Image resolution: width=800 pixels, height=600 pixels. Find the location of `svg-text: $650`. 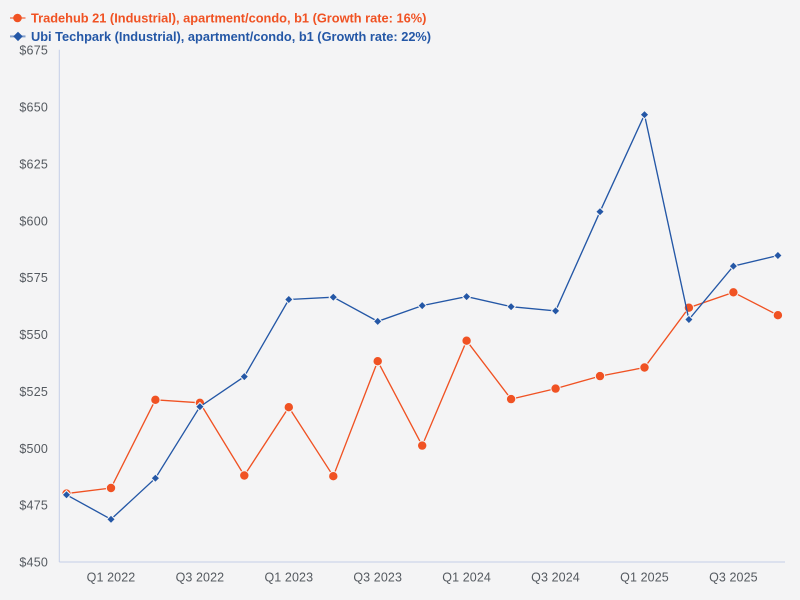

svg-text: $650 is located at coordinates (33, 108).